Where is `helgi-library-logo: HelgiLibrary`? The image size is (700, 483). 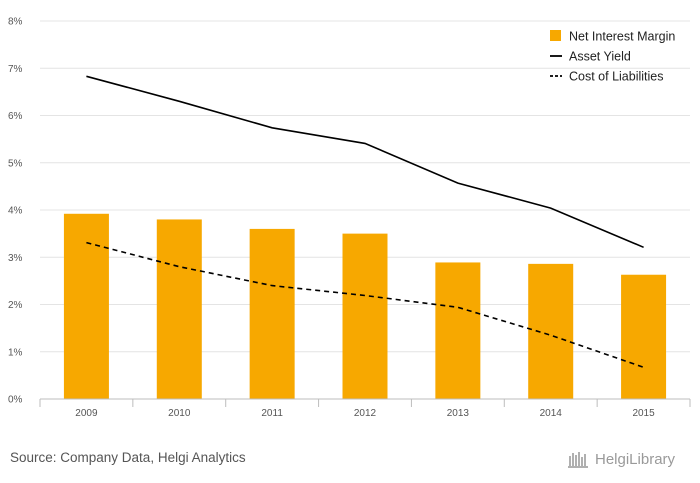
helgi-library-logo: HelgiLibrary is located at coordinates (621, 459).